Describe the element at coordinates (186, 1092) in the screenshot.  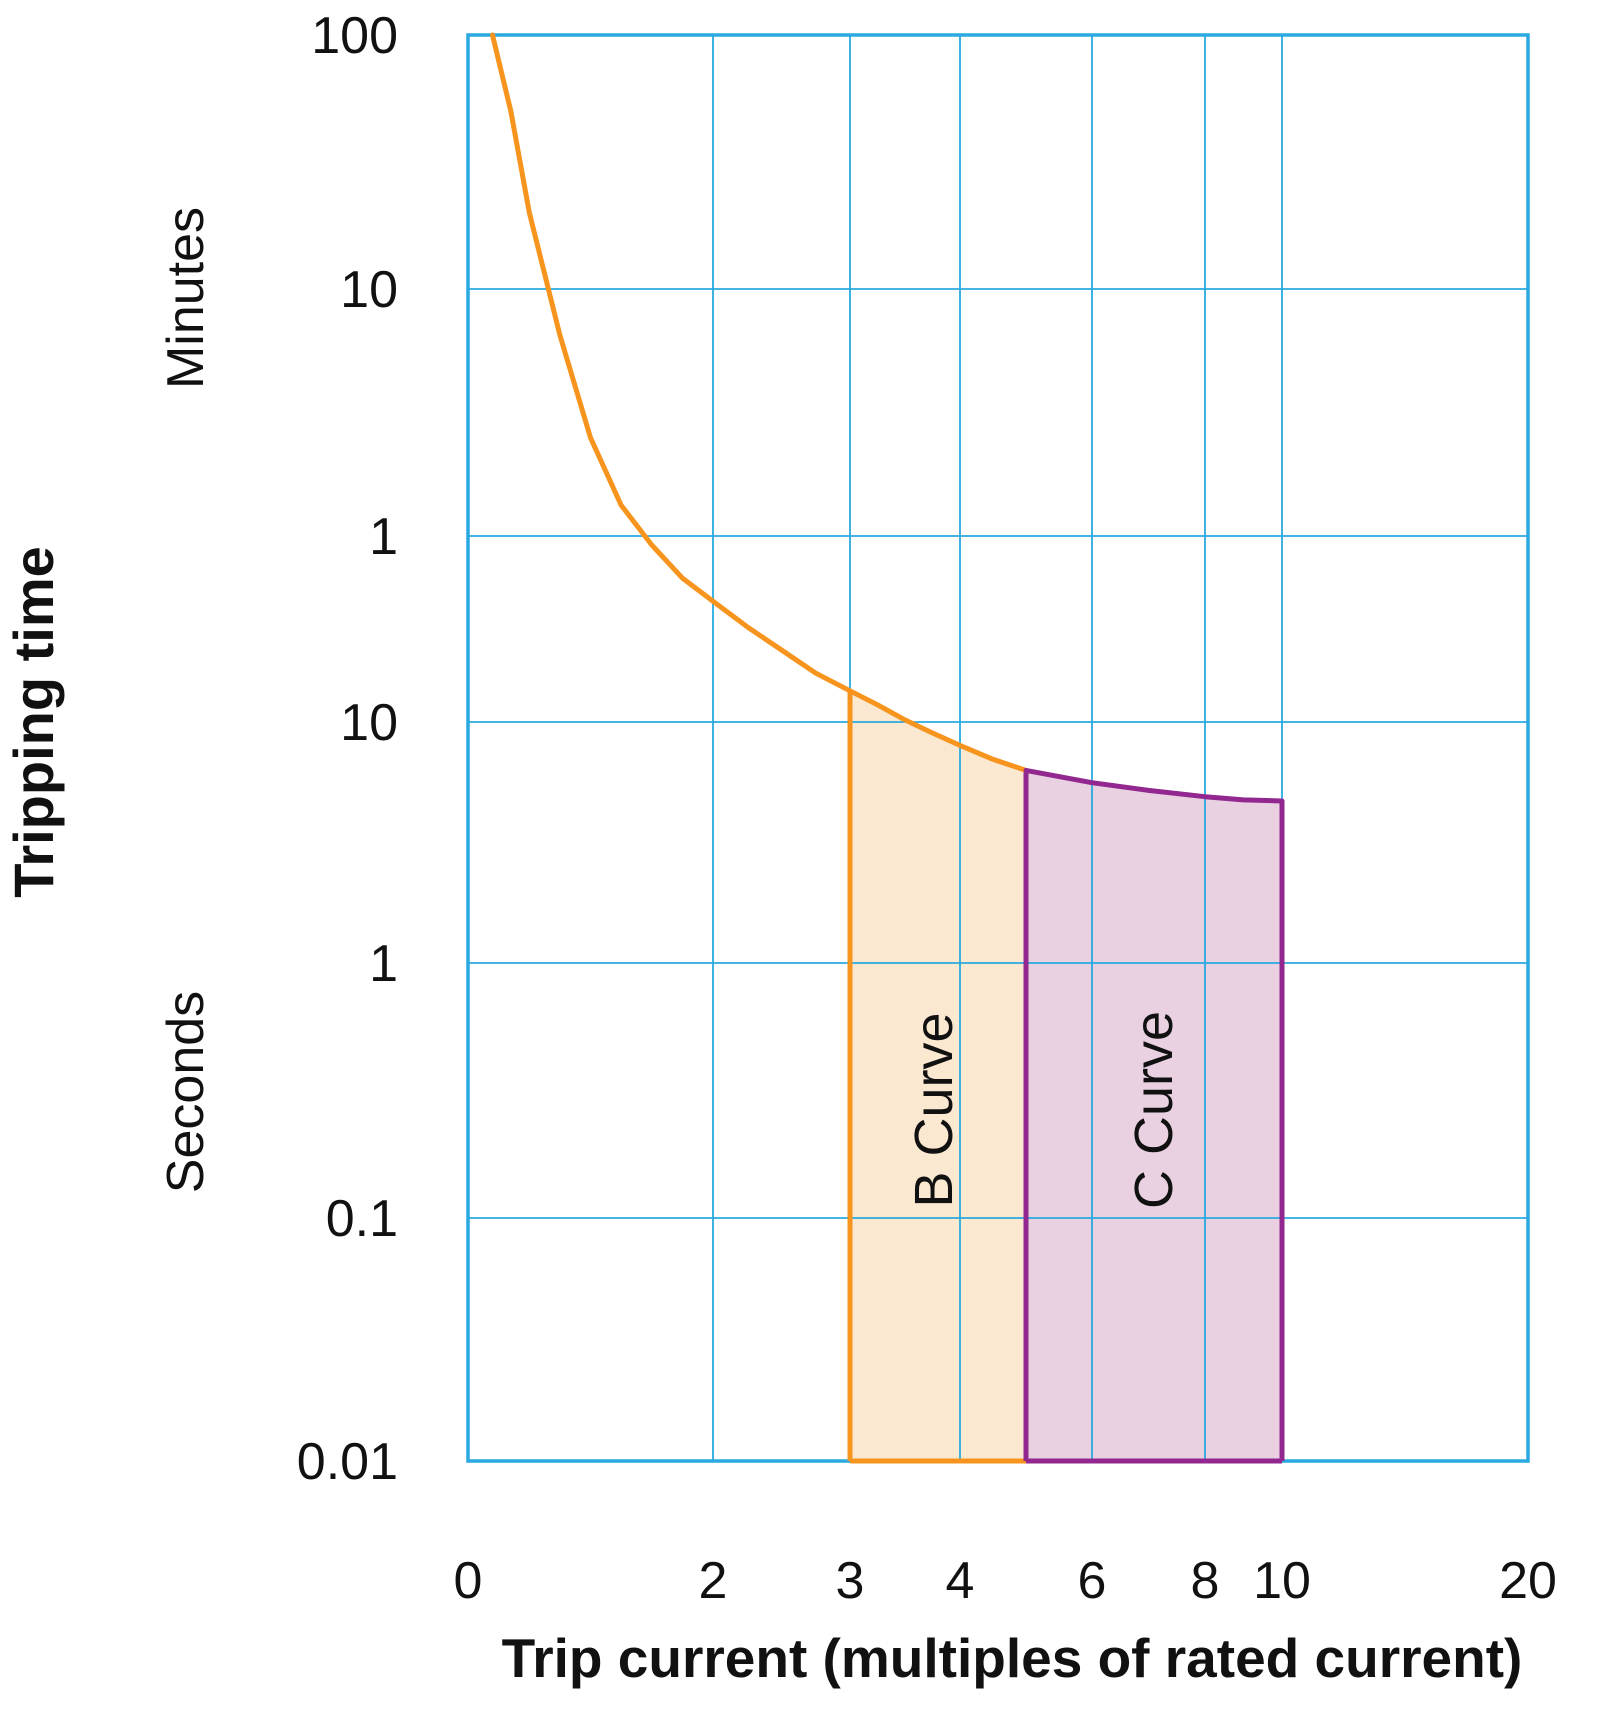
I see `y-group-label-seconds: Seconds` at that location.